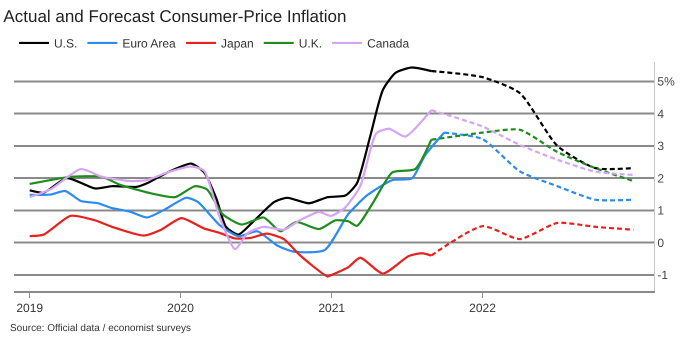  Describe the element at coordinates (660, 211) in the screenshot. I see `y-tick-label: 1` at that location.